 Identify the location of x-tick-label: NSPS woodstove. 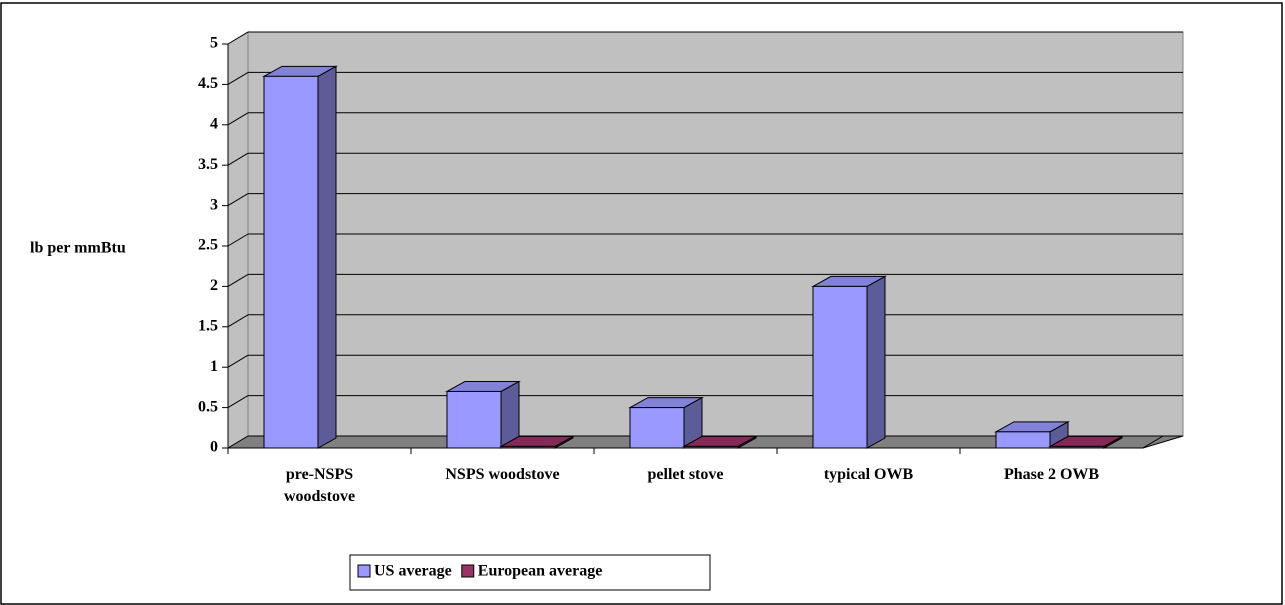
(502, 474).